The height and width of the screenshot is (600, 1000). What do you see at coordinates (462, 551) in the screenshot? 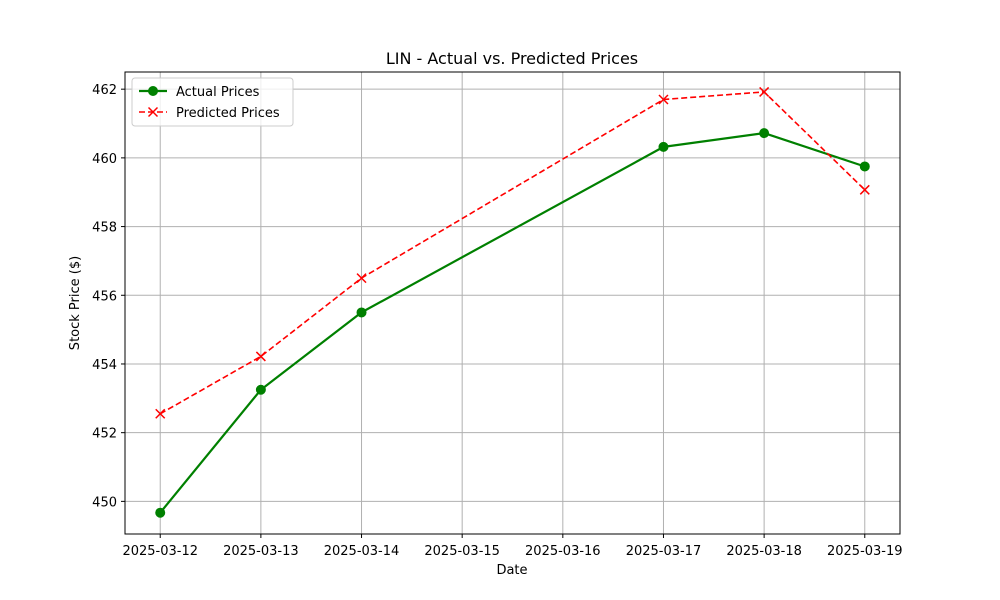
I see `x-tick-label: 2025-03-15` at bounding box center [462, 551].